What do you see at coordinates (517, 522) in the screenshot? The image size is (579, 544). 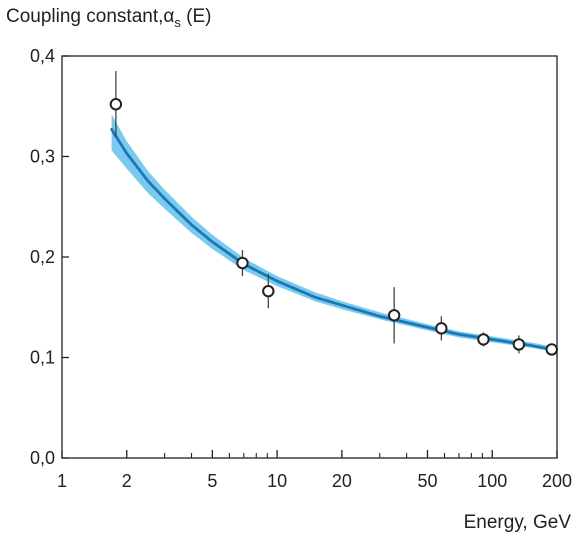 I see `x-axis-label: Energy, GeV` at bounding box center [517, 522].